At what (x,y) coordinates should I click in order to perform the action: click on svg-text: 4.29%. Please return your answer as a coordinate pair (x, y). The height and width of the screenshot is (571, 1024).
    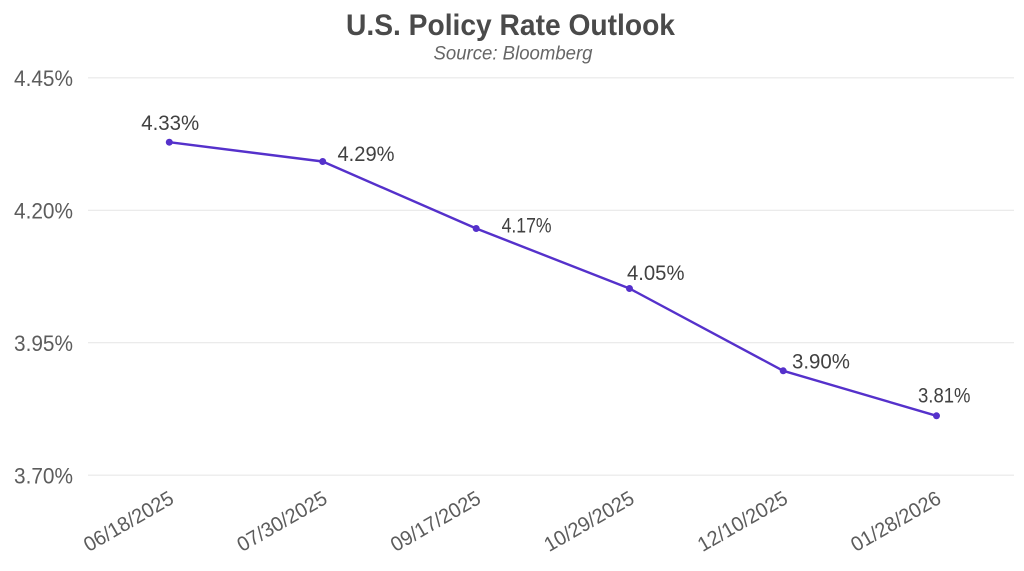
    Looking at the image, I should click on (366, 154).